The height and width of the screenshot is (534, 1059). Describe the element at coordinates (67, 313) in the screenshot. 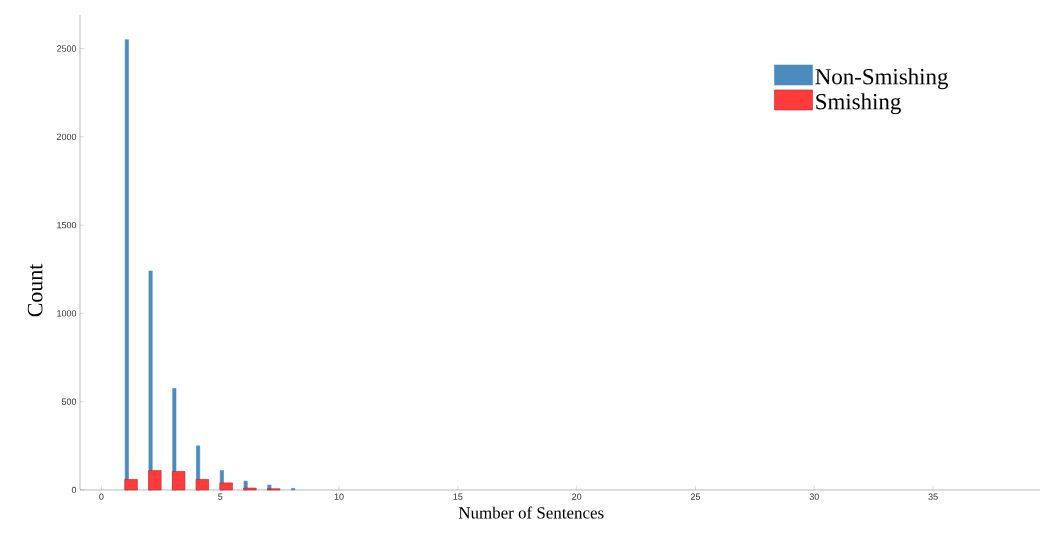

I see `y-tick-label: 1000` at that location.